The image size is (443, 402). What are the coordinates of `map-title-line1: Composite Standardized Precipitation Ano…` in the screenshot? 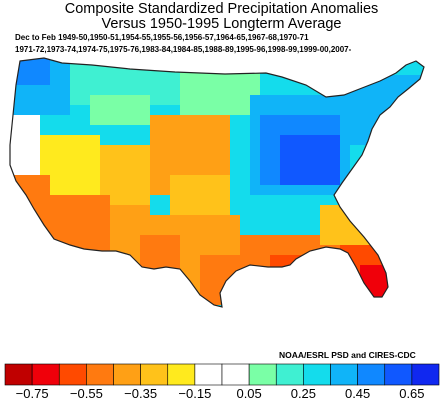 It's located at (221, 9).